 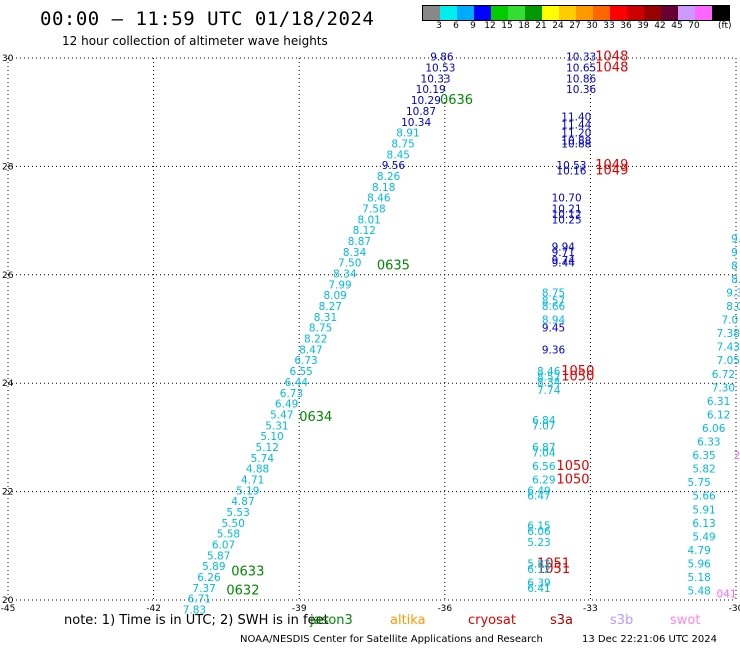 What do you see at coordinates (8, 384) in the screenshot?
I see `y-tick-label: 24` at bounding box center [8, 384].